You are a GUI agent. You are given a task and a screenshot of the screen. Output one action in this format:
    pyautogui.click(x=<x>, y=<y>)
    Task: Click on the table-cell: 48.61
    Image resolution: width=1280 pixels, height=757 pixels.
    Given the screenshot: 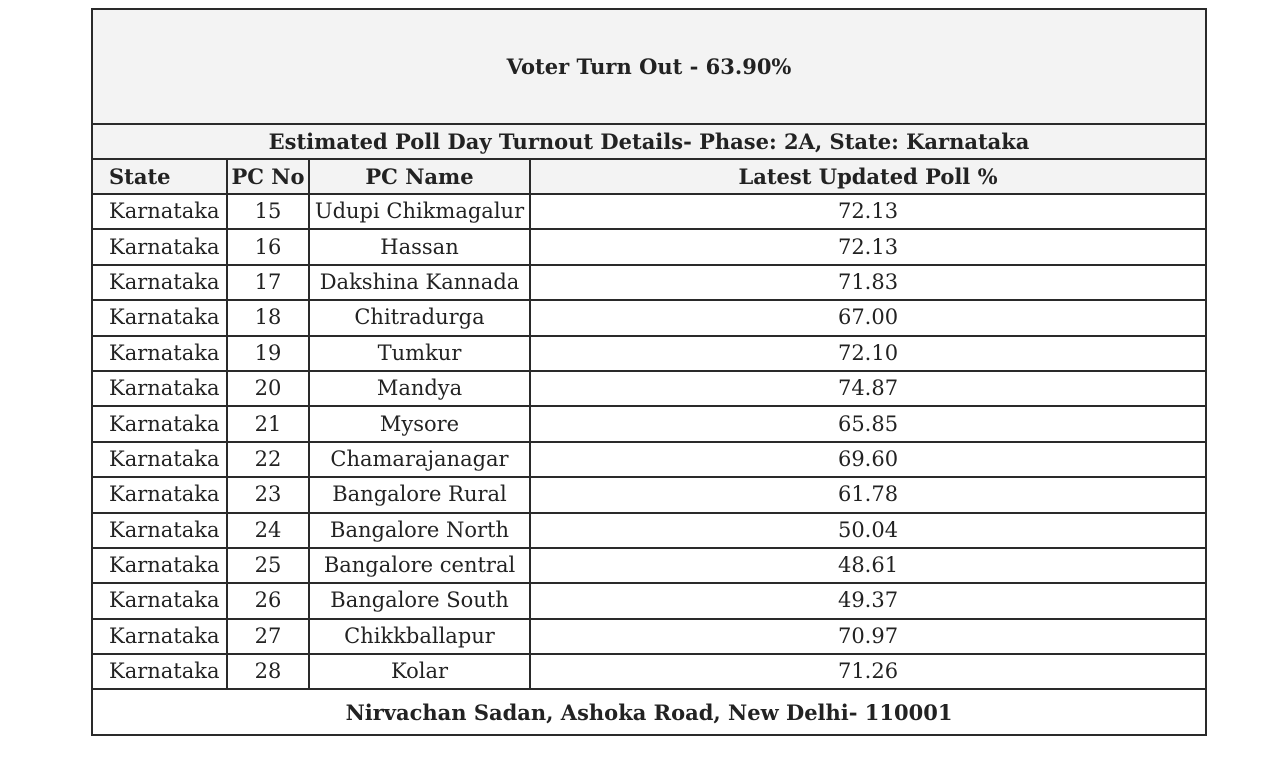 What is the action you would take?
    pyautogui.click(x=868, y=565)
    